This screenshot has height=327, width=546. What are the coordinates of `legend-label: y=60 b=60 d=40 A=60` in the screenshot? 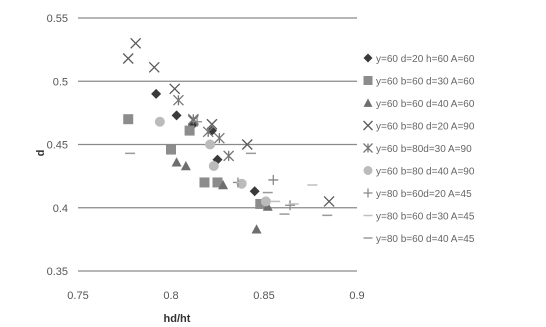 It's located at (425, 104).